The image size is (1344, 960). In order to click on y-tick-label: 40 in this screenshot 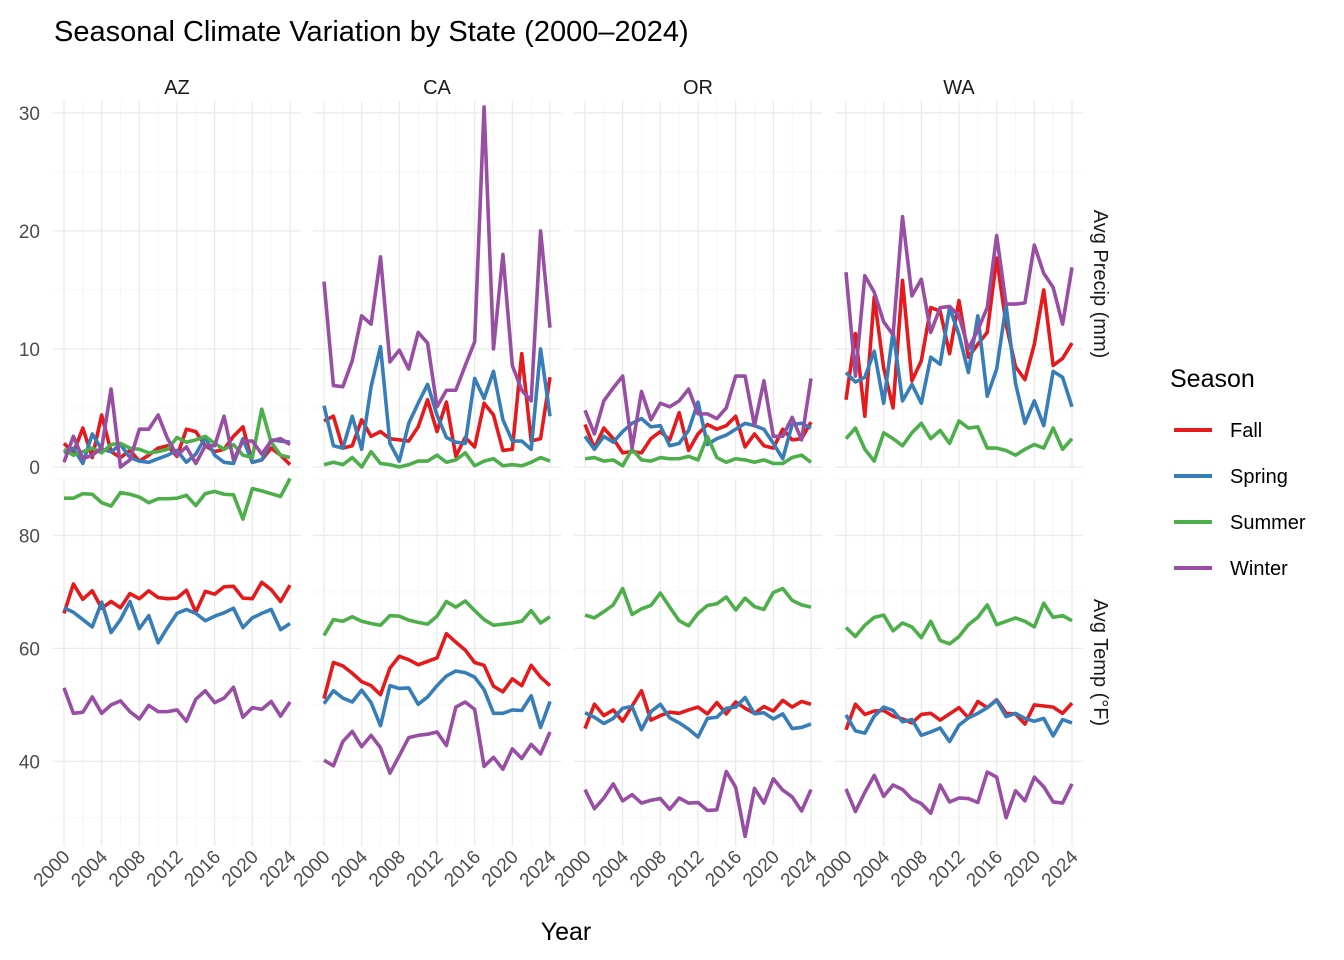, I will do `click(29, 762)`.